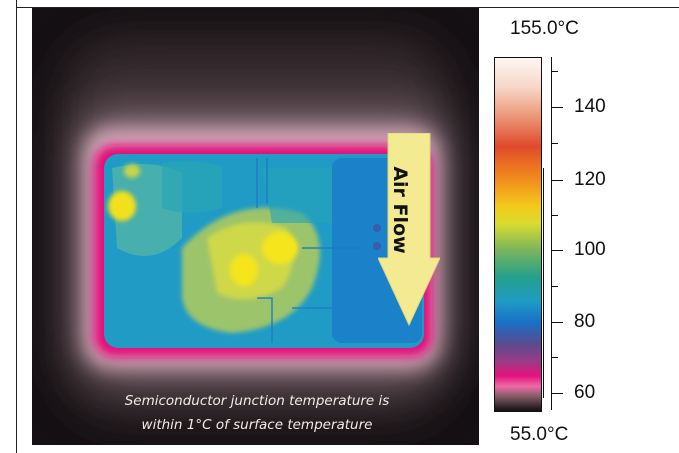 The height and width of the screenshot is (453, 679). What do you see at coordinates (544, 28) in the screenshot?
I see `scale-max-label: 155.0°C` at bounding box center [544, 28].